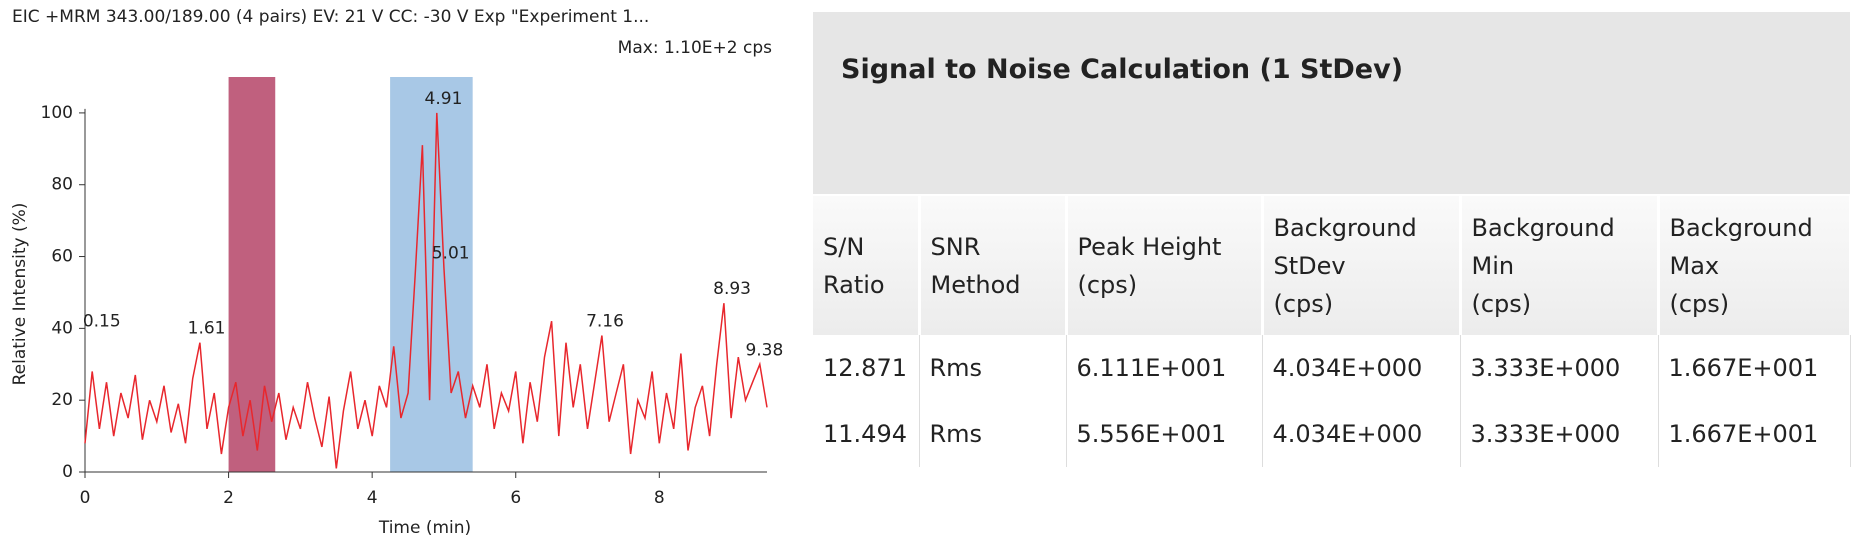 This screenshot has height=541, width=1857. I want to click on header-line: Peak Height, so click(1149, 246).